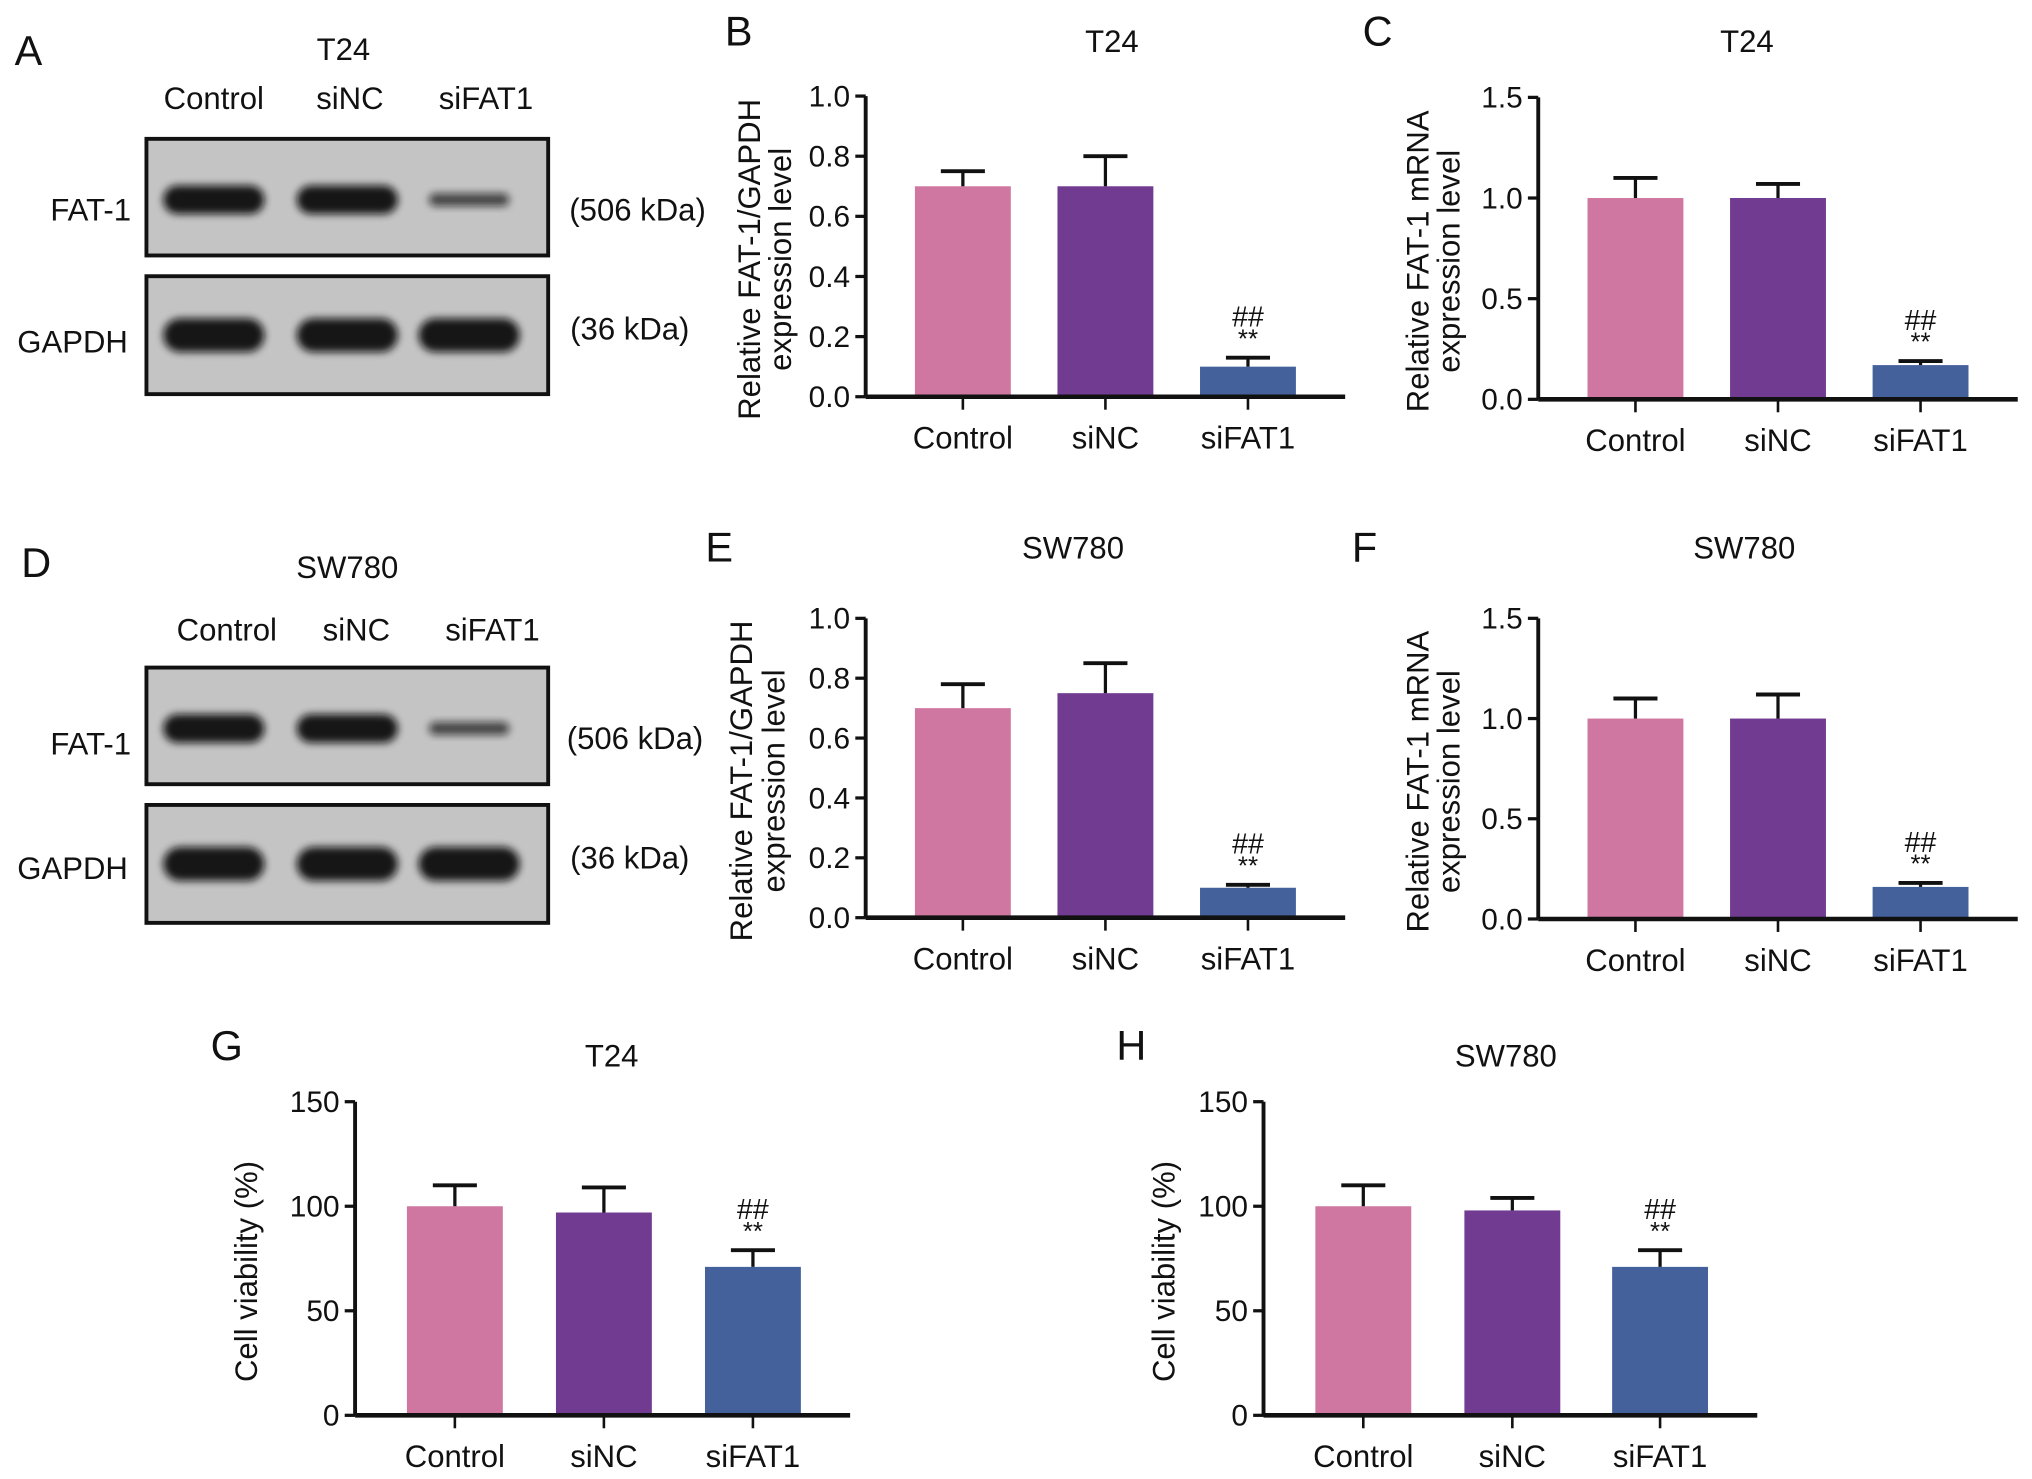 This screenshot has width=2032, height=1479. What do you see at coordinates (719, 546) in the screenshot?
I see `panel-label: E` at bounding box center [719, 546].